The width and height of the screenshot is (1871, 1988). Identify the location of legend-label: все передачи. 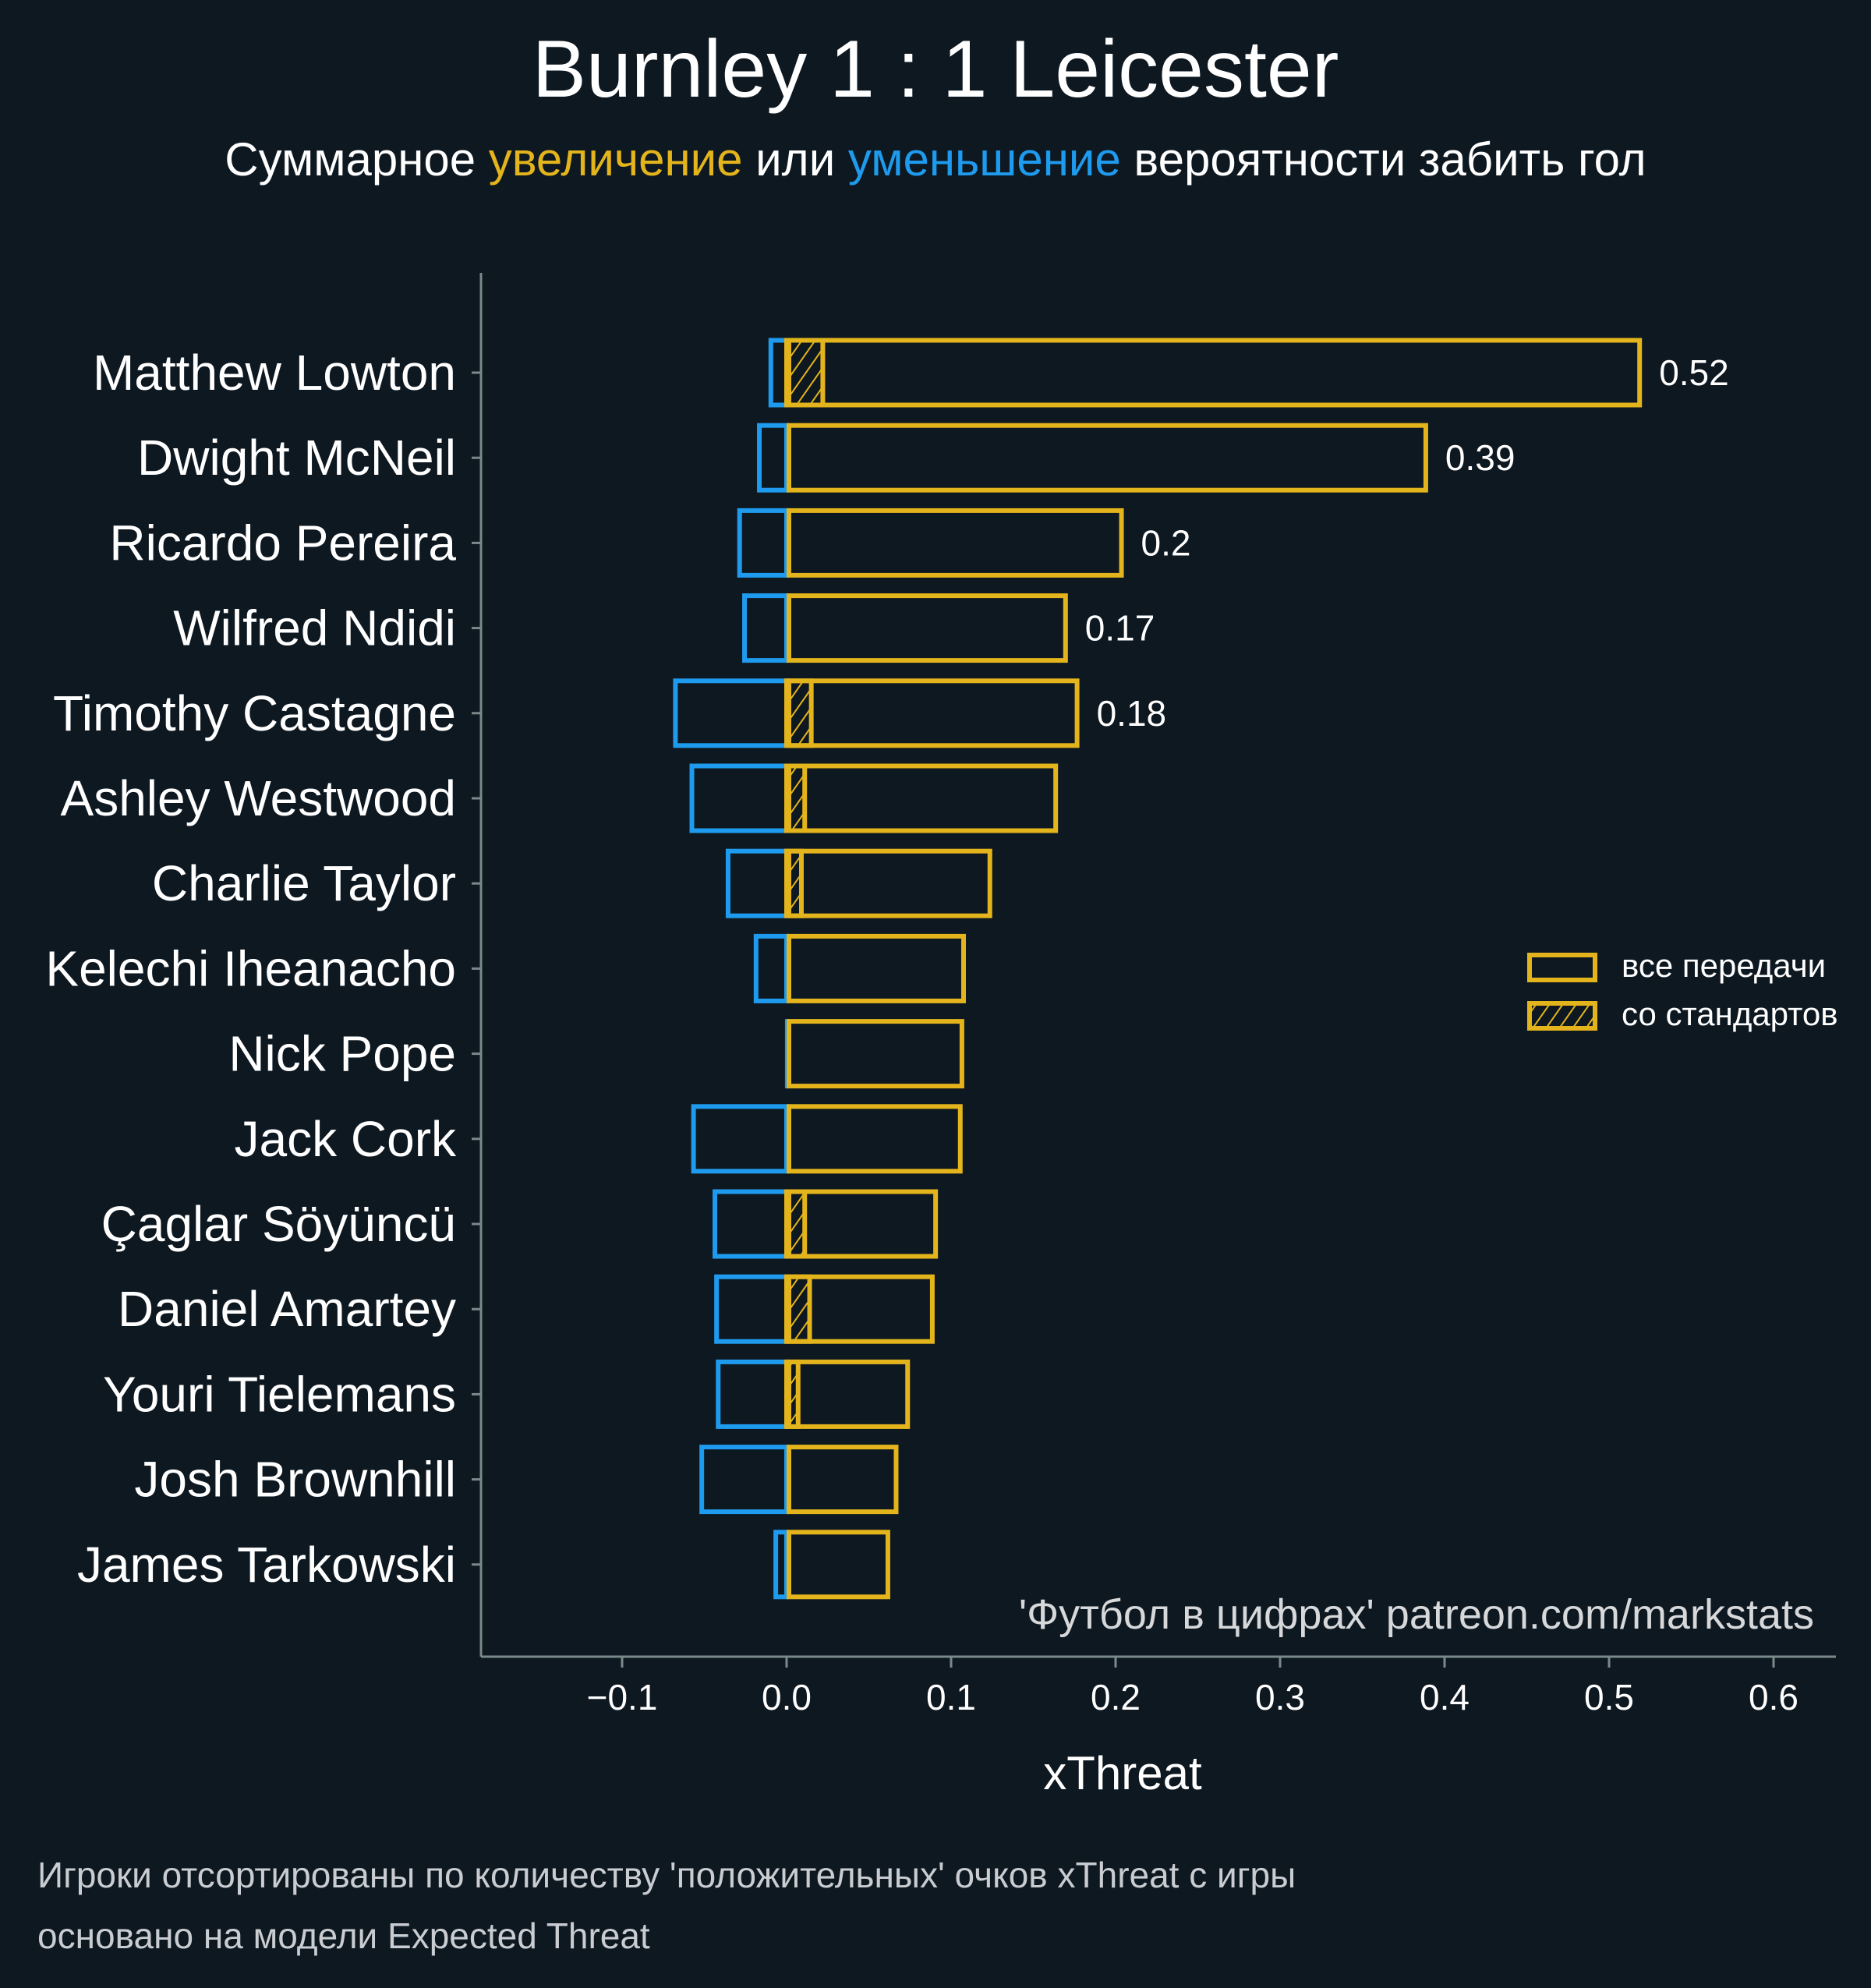
(1724, 966).